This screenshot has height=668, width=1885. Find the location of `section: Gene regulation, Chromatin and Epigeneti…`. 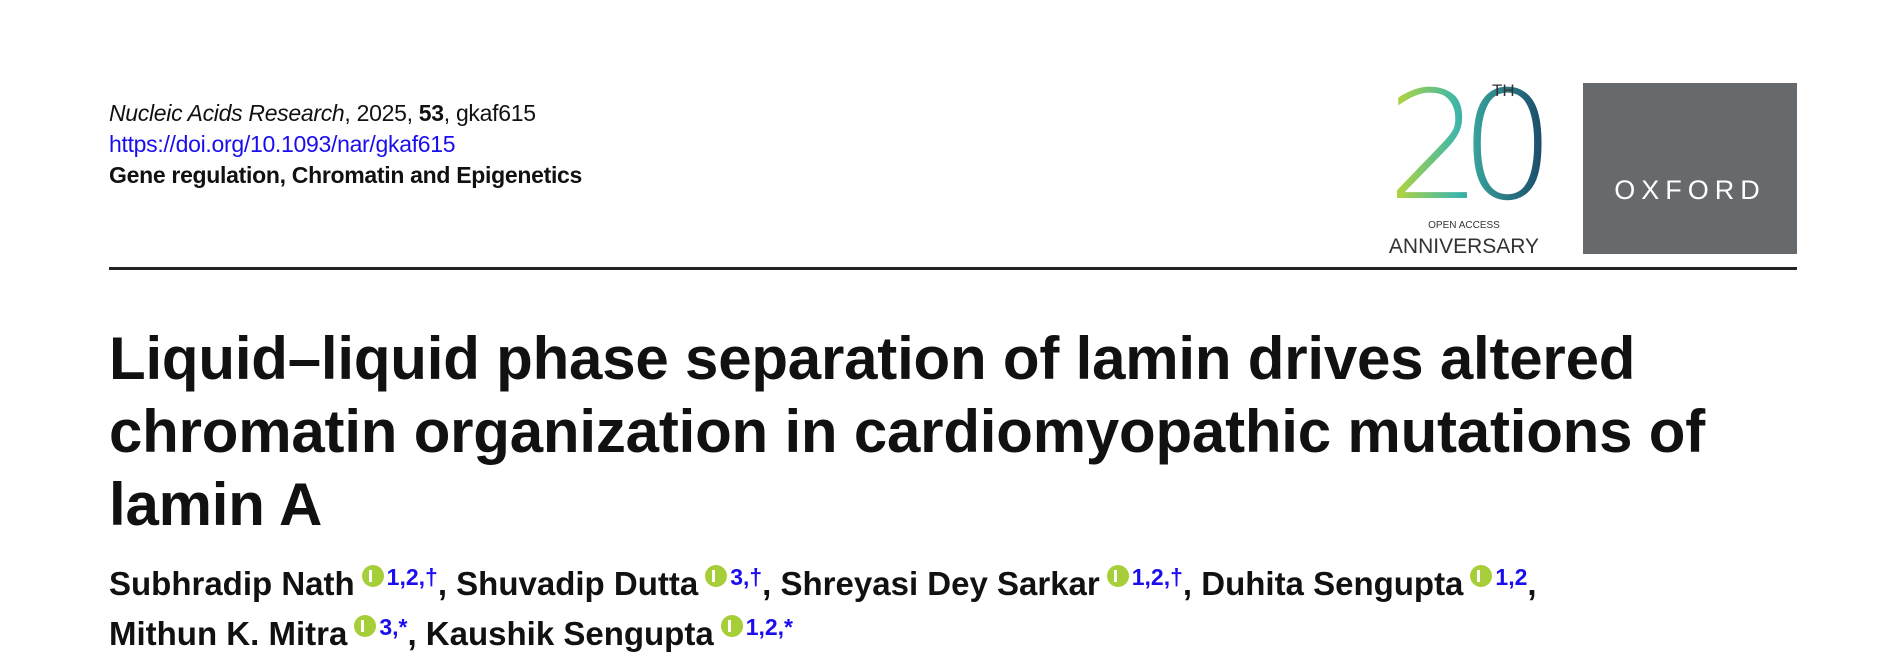

section: Gene regulation, Chromatin and Epigeneti… is located at coordinates (346, 175).